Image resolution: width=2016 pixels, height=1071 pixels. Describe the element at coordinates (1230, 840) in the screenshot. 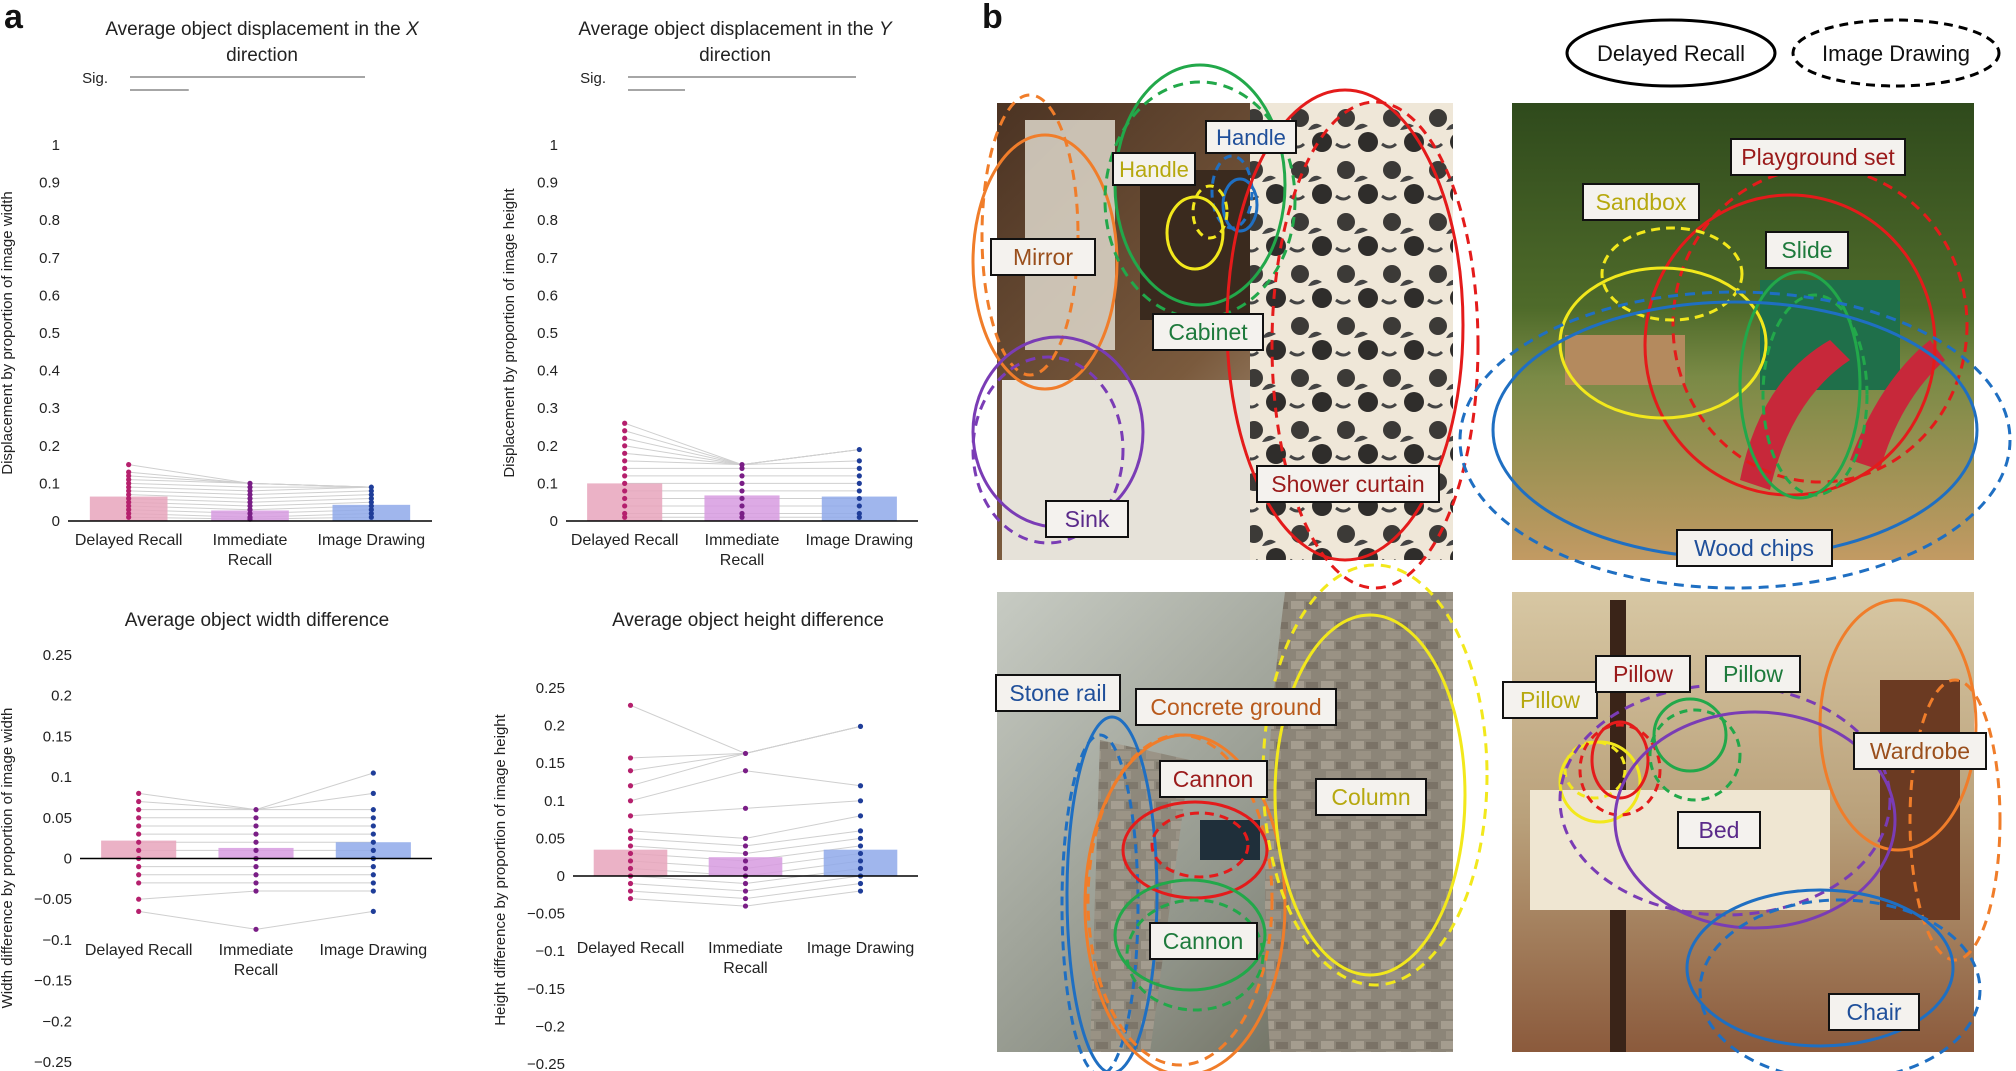

I see `castle-cannon` at that location.